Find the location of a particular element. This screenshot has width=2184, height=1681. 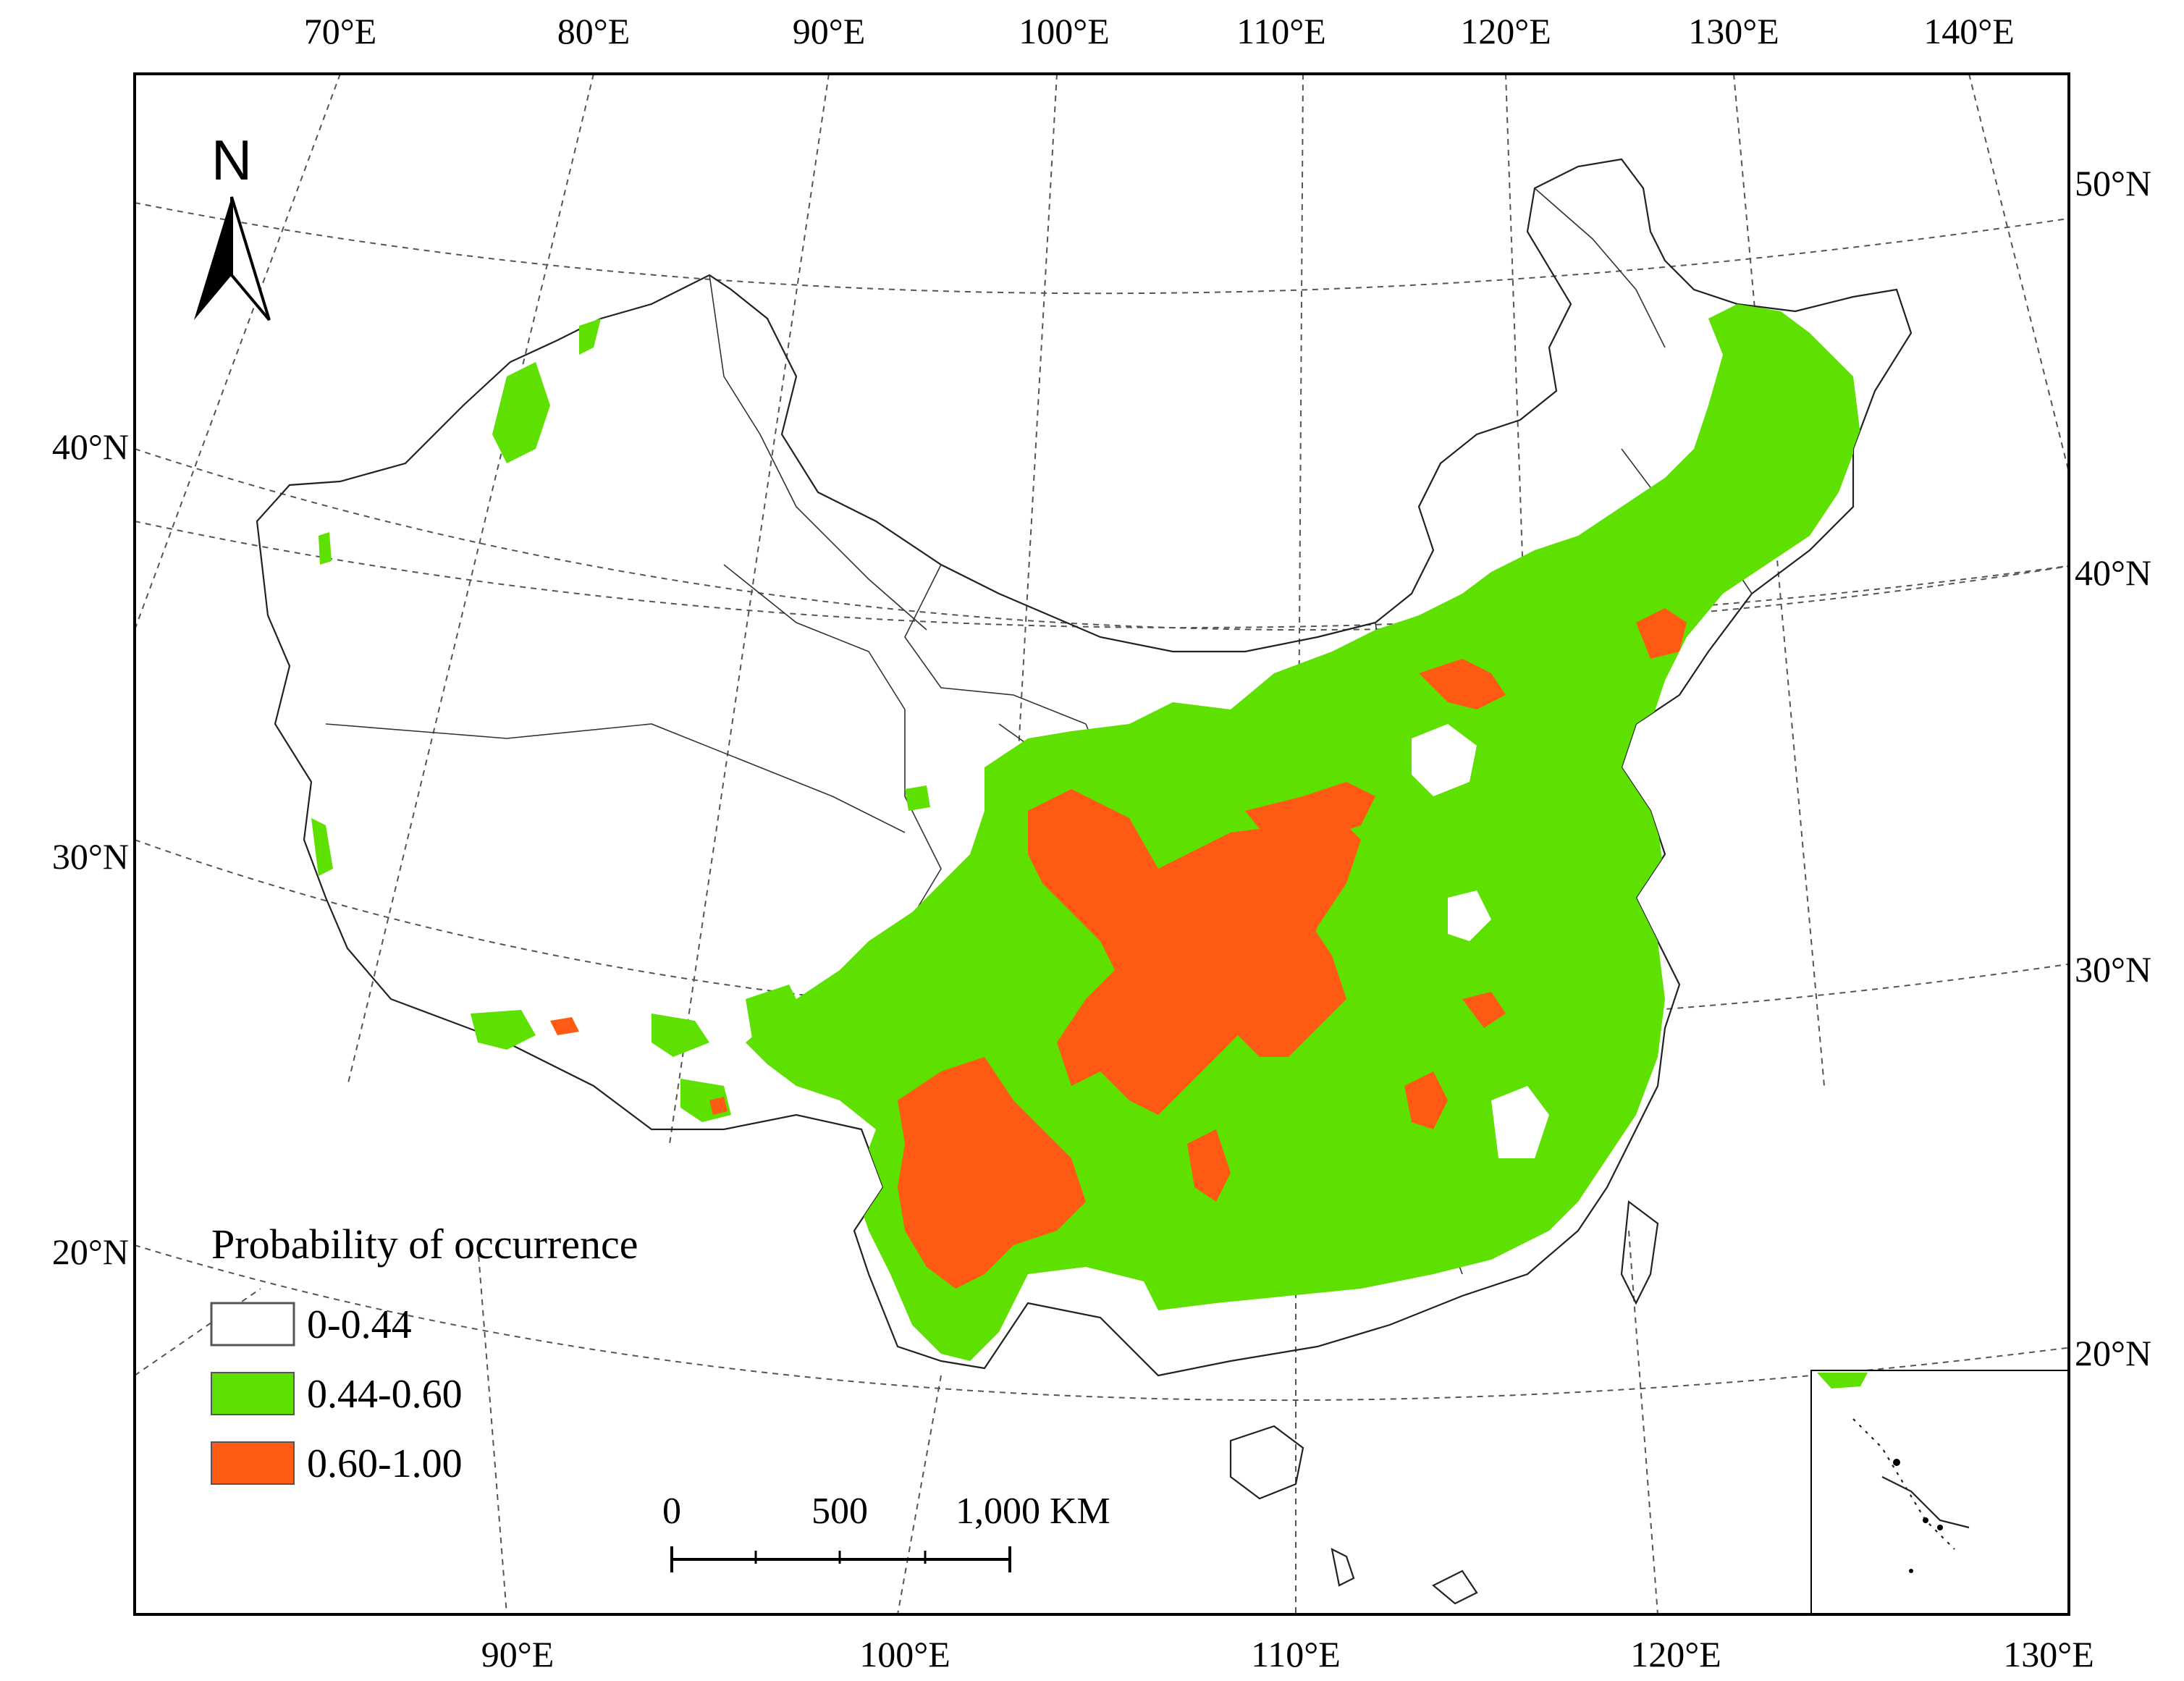

north-arrow: N is located at coordinates (232, 225).